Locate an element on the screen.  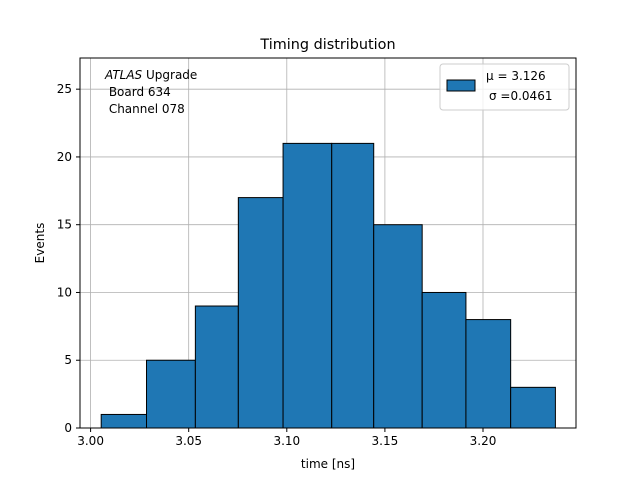
y-axis-label: Events is located at coordinates (40, 243).